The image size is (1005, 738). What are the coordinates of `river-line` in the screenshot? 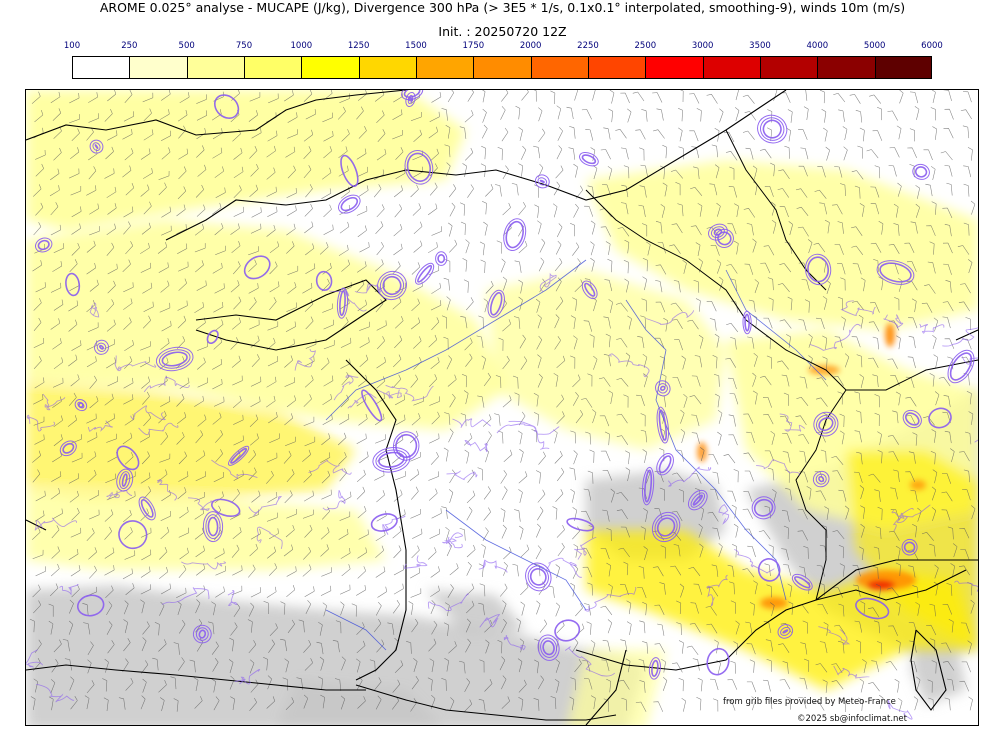 It's located at (356, 630).